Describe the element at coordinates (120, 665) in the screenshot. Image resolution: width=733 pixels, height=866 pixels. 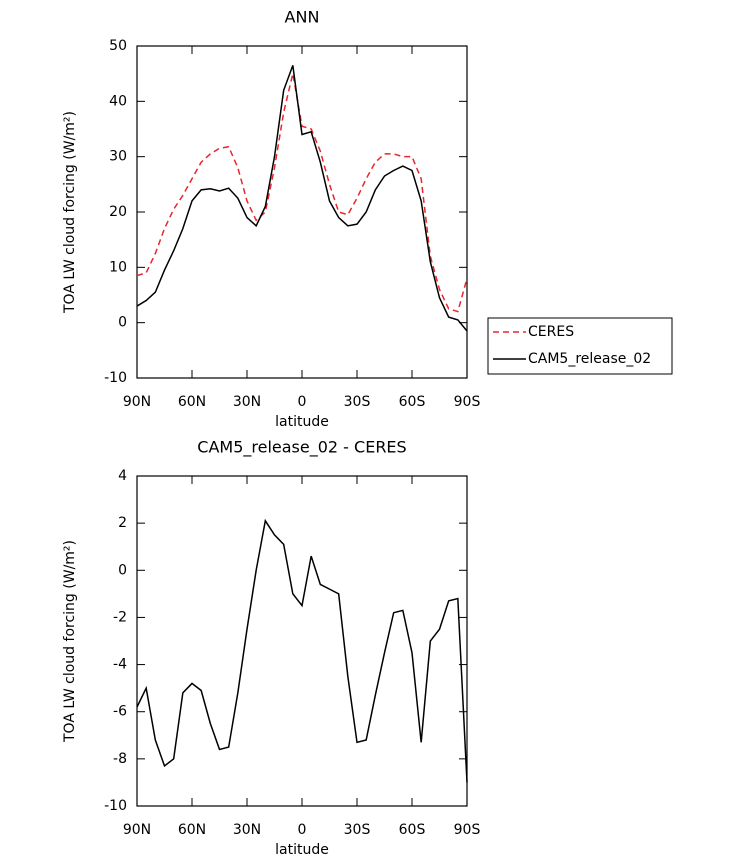
I see `y-tick-label: -4` at that location.